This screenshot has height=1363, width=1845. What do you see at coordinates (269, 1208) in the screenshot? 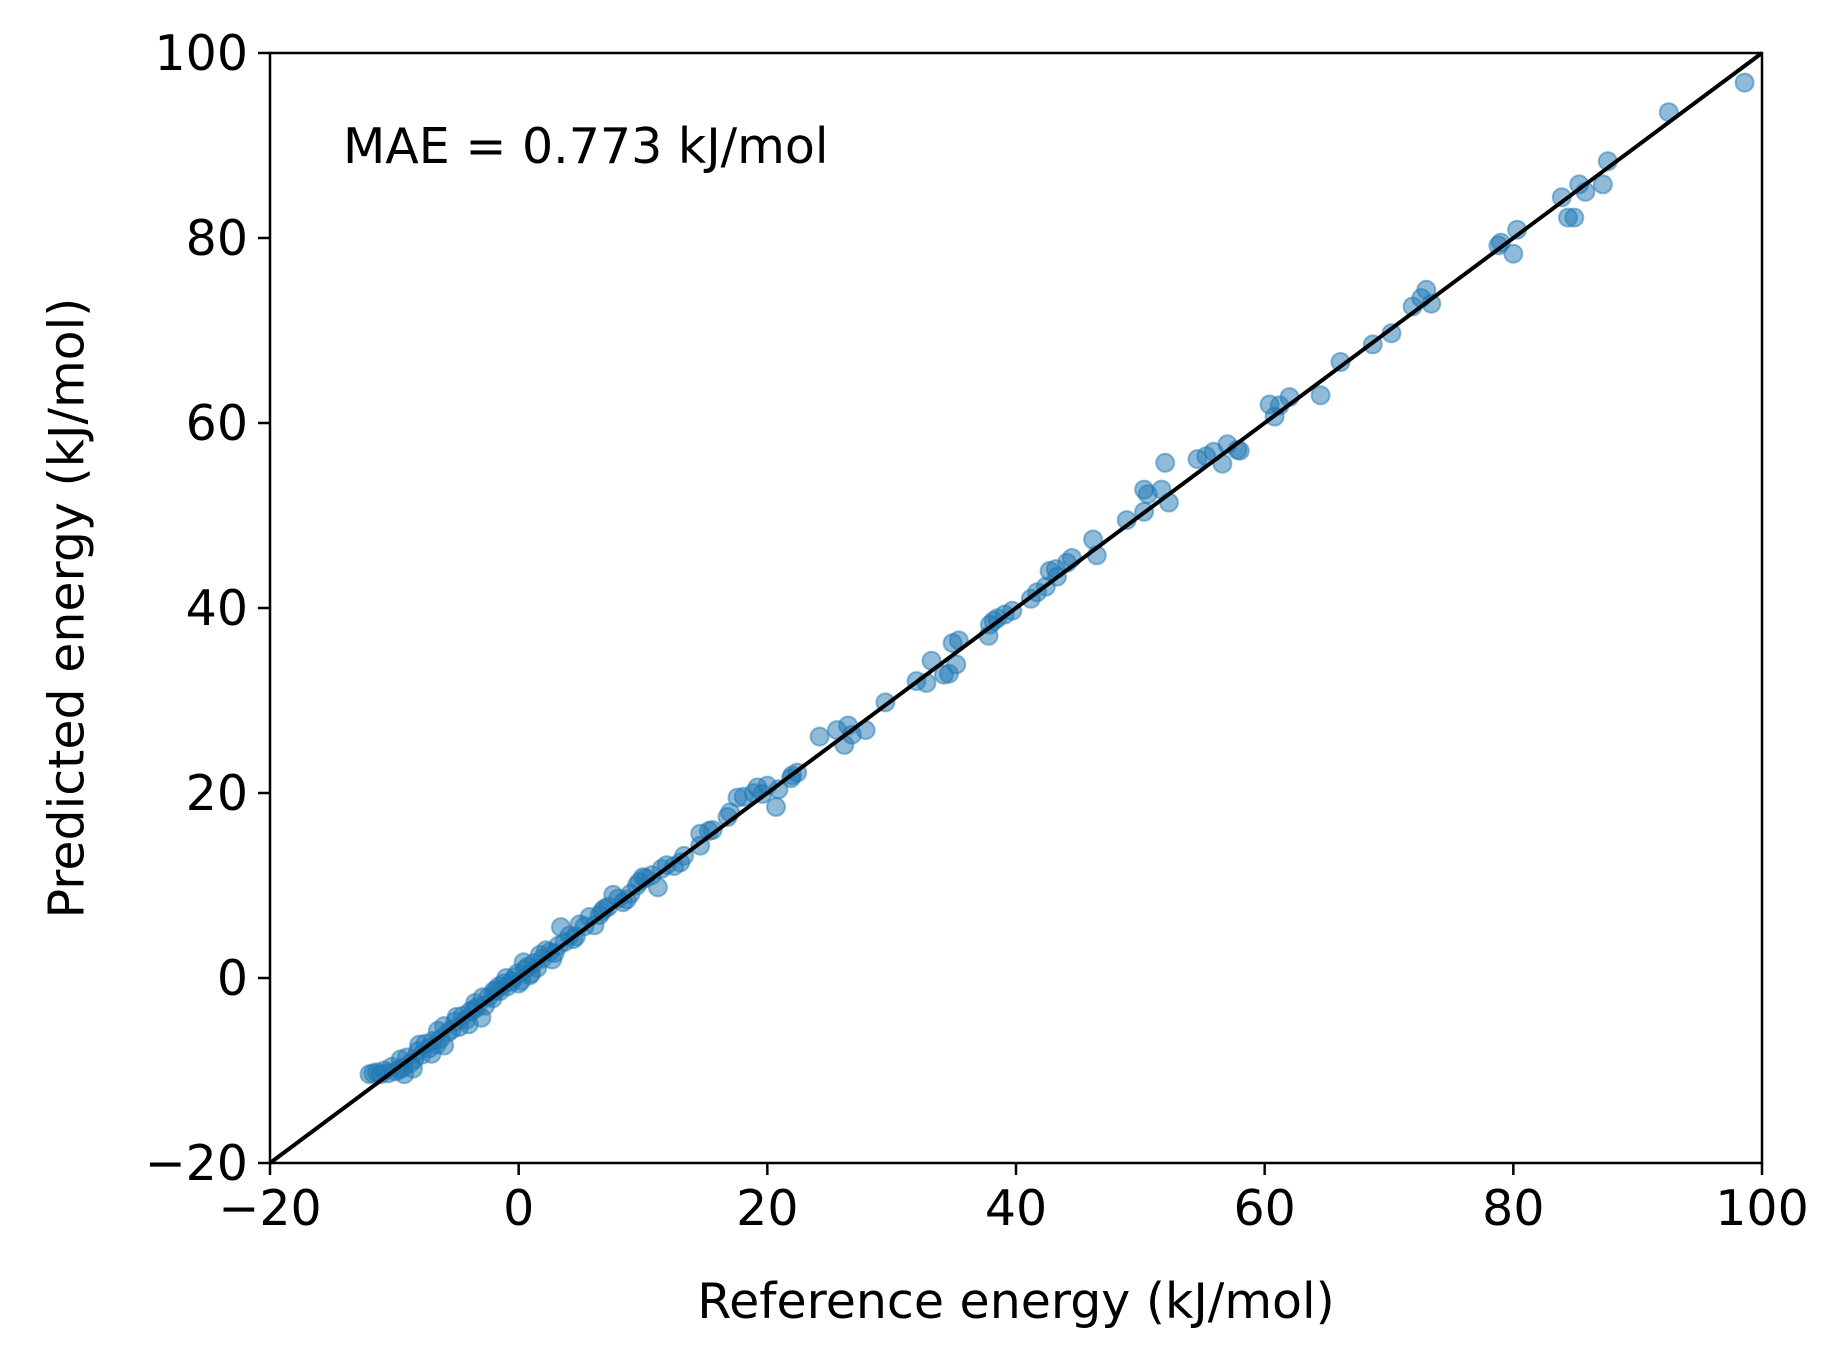
I see `x-tick-label: −20` at bounding box center [269, 1208].